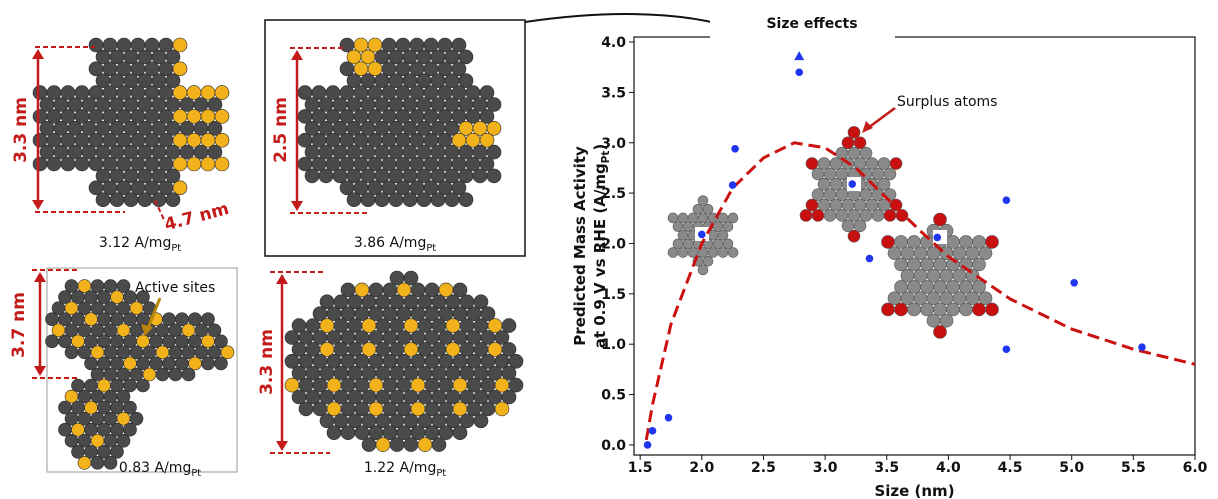 The height and width of the screenshot is (499, 1218). What do you see at coordinates (613, 43) in the screenshot?
I see `y-tick-label: 4.0` at bounding box center [613, 43].